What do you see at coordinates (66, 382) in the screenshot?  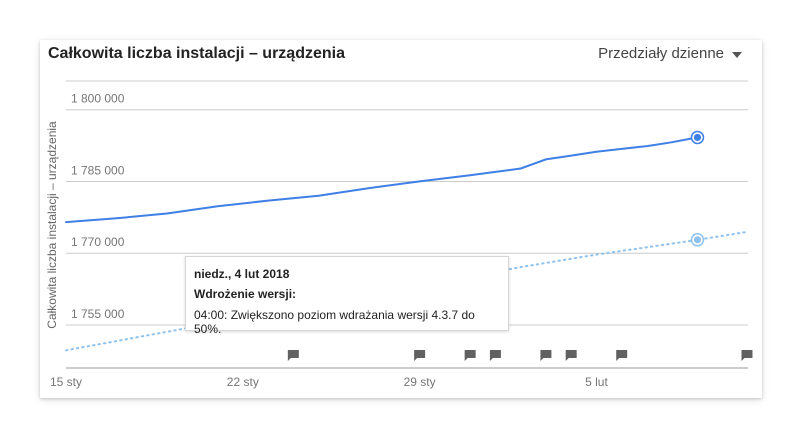 I see `x-tick-label: 15 sty` at bounding box center [66, 382].